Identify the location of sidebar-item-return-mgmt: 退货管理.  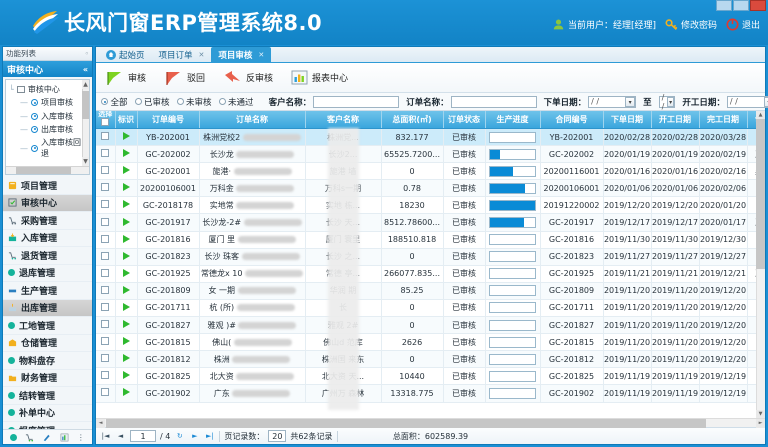
(47, 256).